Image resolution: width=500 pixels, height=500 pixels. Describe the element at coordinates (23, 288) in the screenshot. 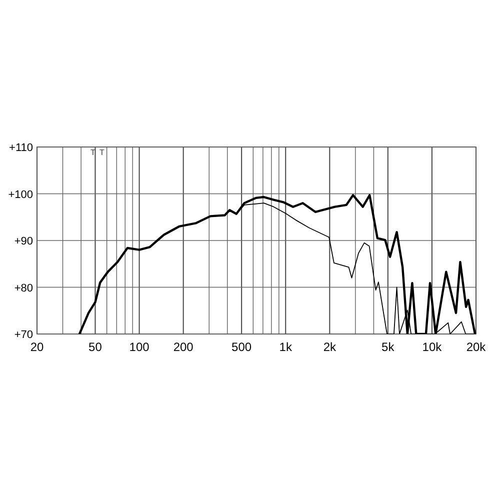

I see `y-tick-label: +80` at that location.